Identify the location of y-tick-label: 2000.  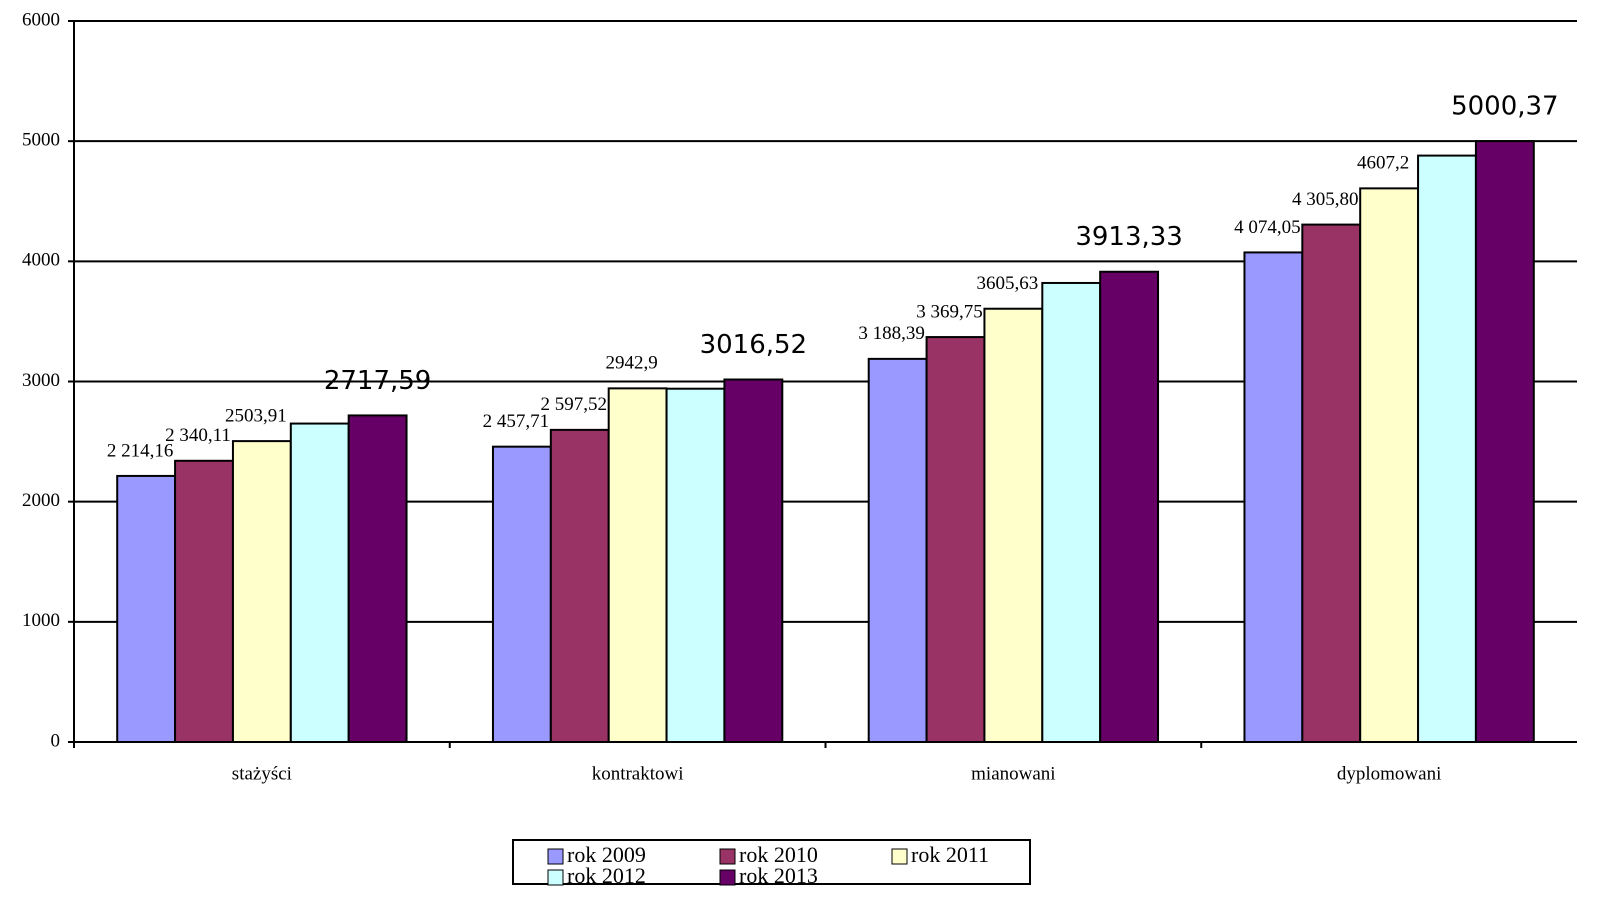
(41, 500).